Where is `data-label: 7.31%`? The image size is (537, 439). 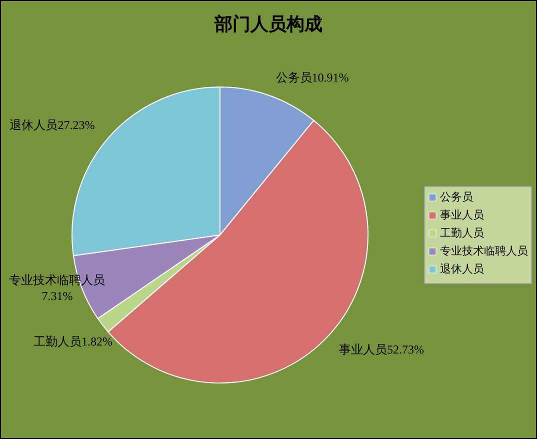
data-label: 7.31% is located at coordinates (57, 295).